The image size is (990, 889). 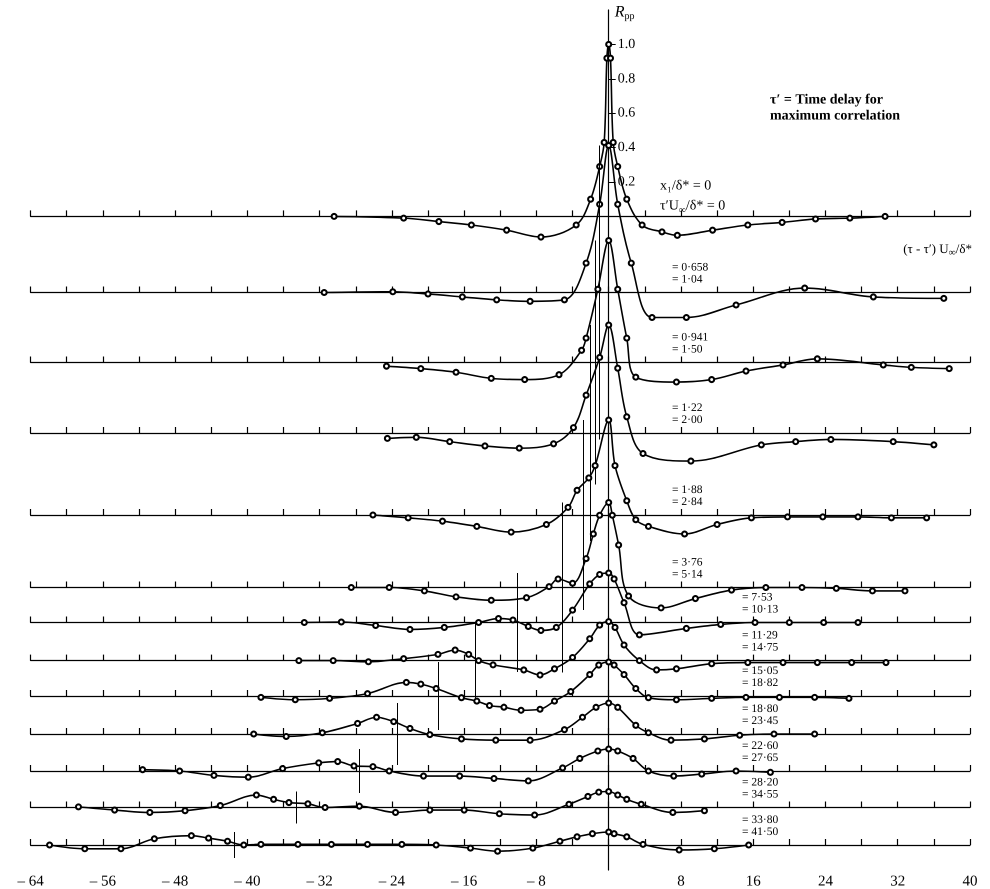 What do you see at coordinates (826, 881) in the screenshot?
I see `x-tick-label: 24` at bounding box center [826, 881].